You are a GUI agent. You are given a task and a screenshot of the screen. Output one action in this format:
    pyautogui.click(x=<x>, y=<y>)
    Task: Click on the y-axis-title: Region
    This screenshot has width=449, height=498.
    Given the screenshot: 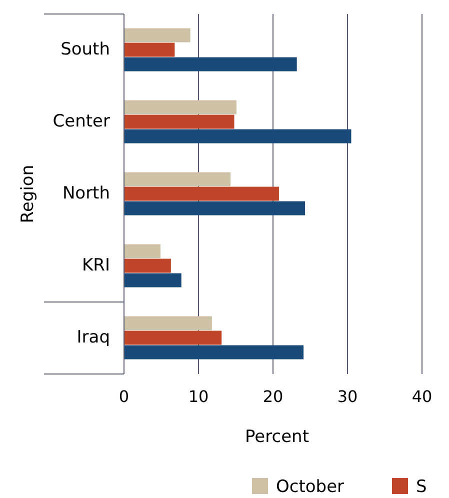 What is the action you would take?
    pyautogui.click(x=28, y=194)
    